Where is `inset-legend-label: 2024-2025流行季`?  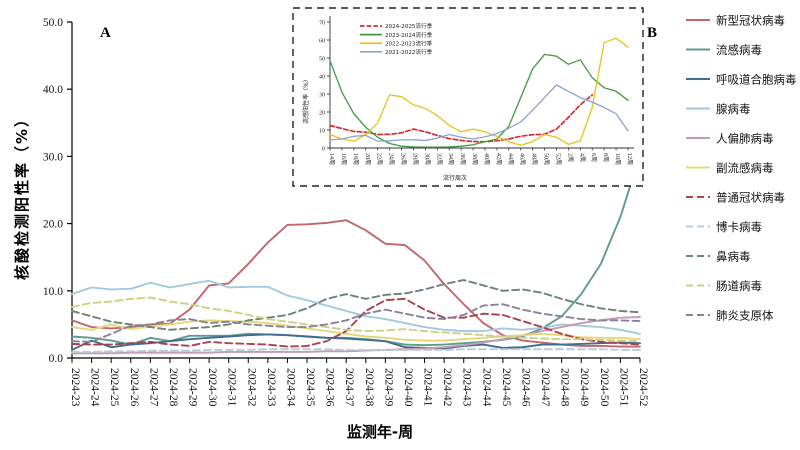 inset-legend-label: 2024-2025流行季 is located at coordinates (409, 26).